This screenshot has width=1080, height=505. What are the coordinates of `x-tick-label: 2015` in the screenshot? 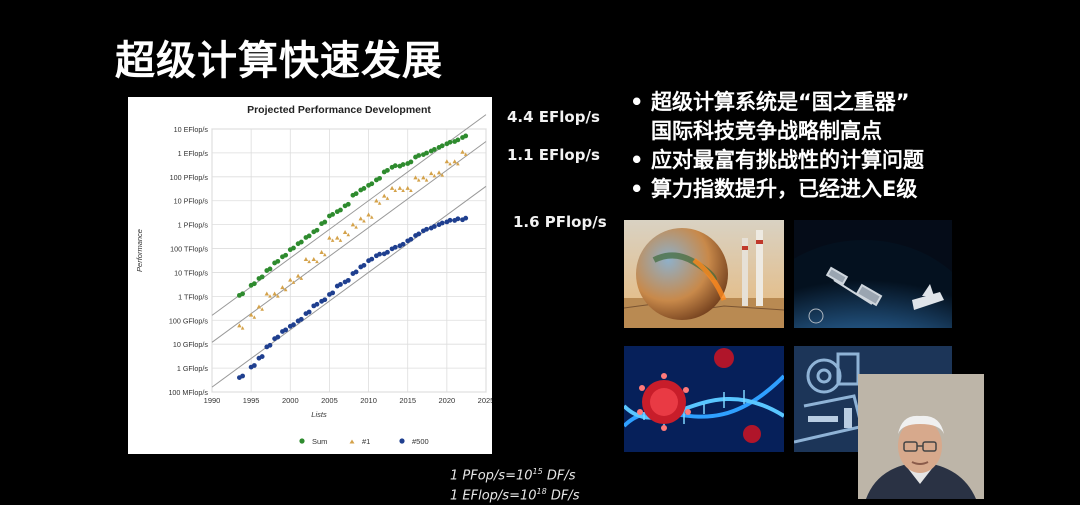 It's located at (407, 400).